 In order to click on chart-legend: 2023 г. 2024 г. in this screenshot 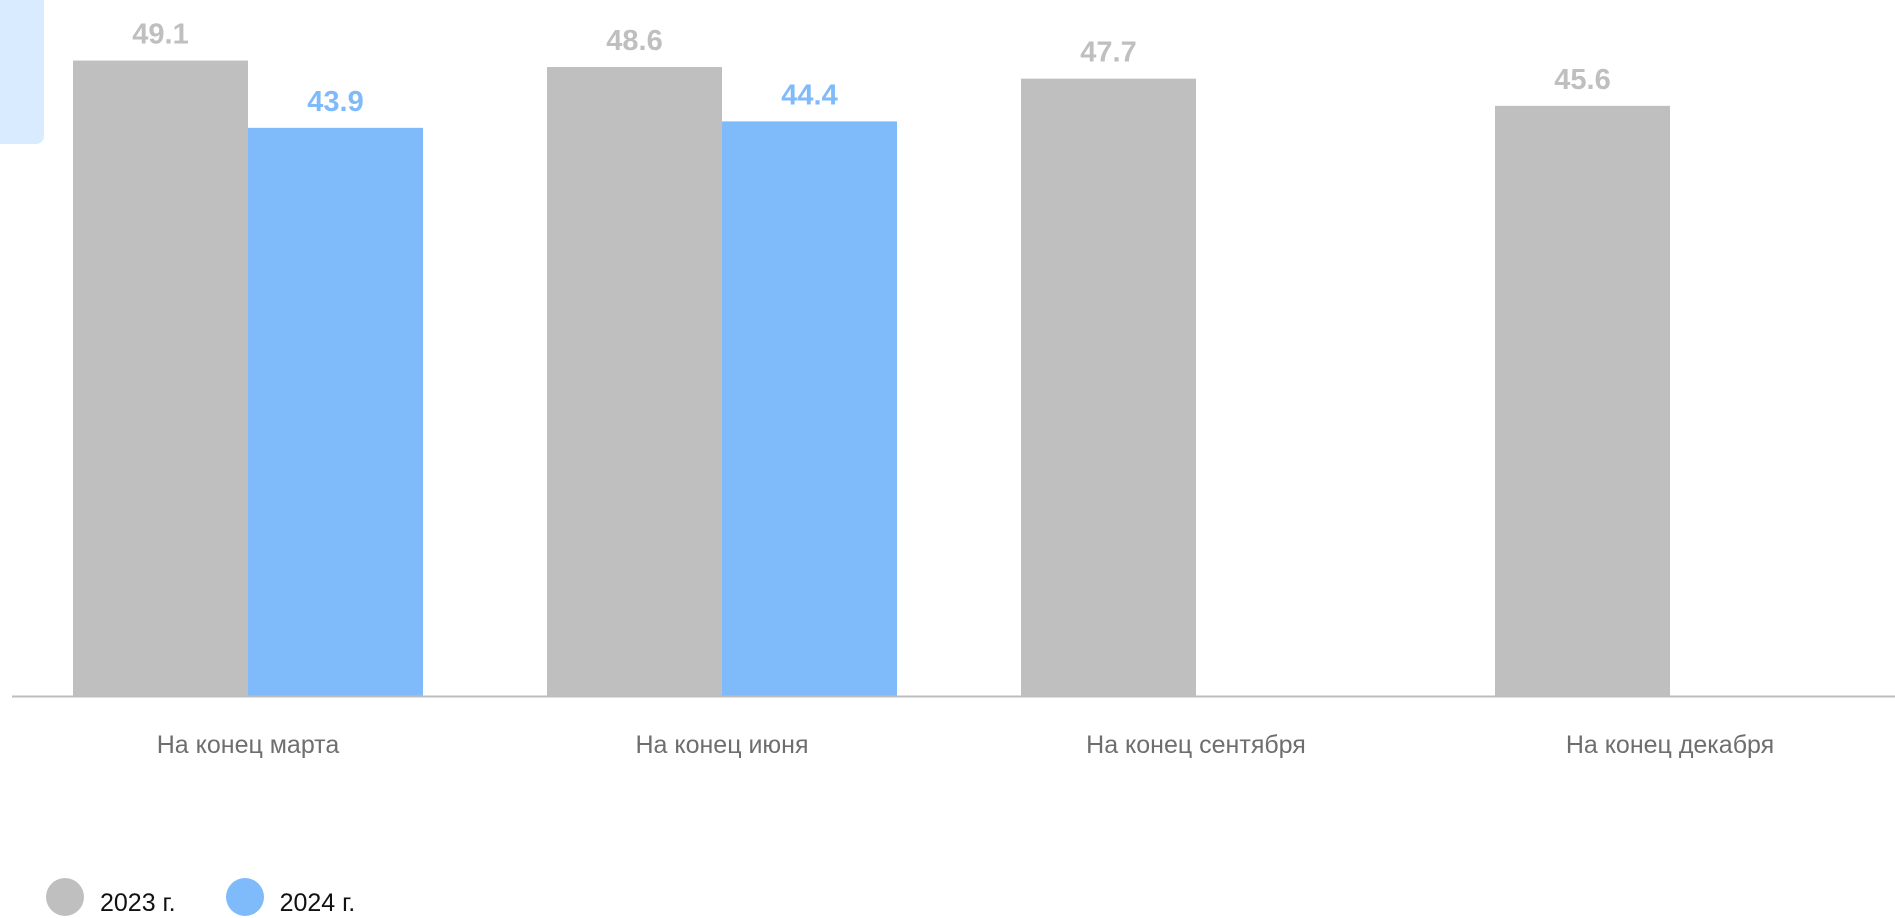, I will do `click(225, 897)`.